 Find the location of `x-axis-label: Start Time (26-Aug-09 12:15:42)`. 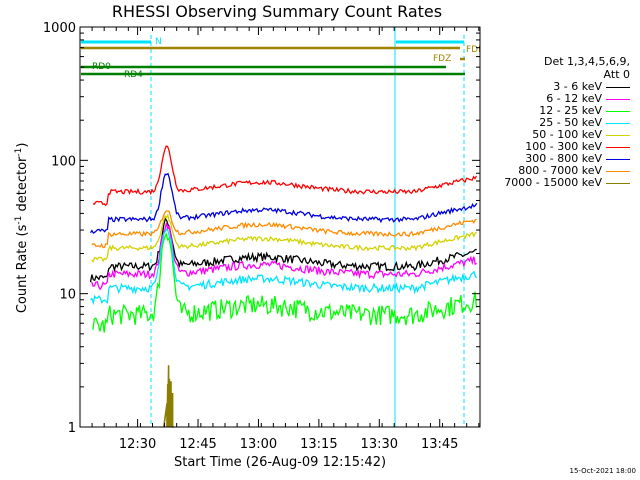

x-axis-label: Start Time (26-Aug-09 12:15:42) is located at coordinates (280, 462).